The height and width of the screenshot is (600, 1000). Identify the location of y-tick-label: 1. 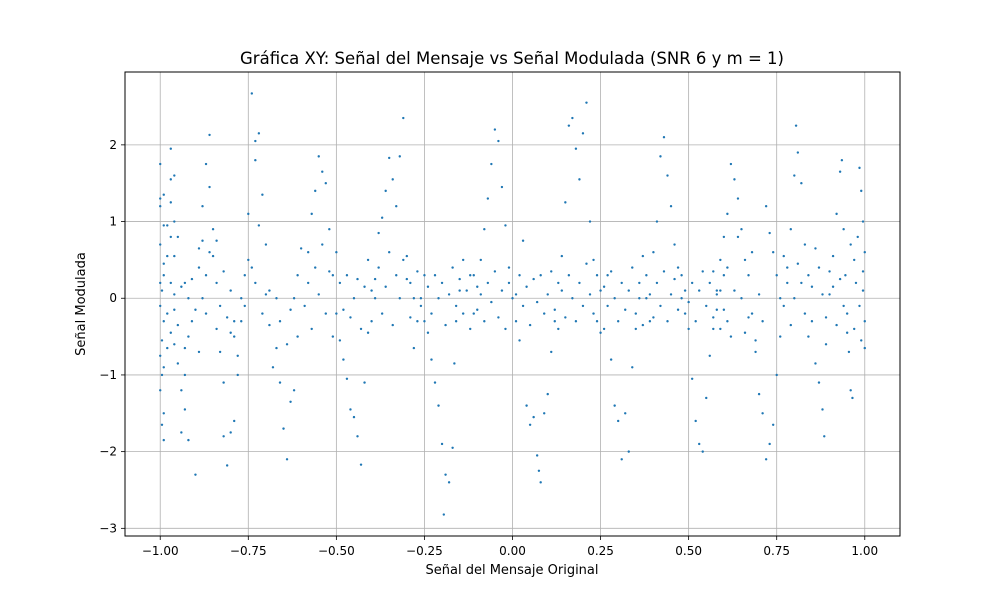
(113, 222).